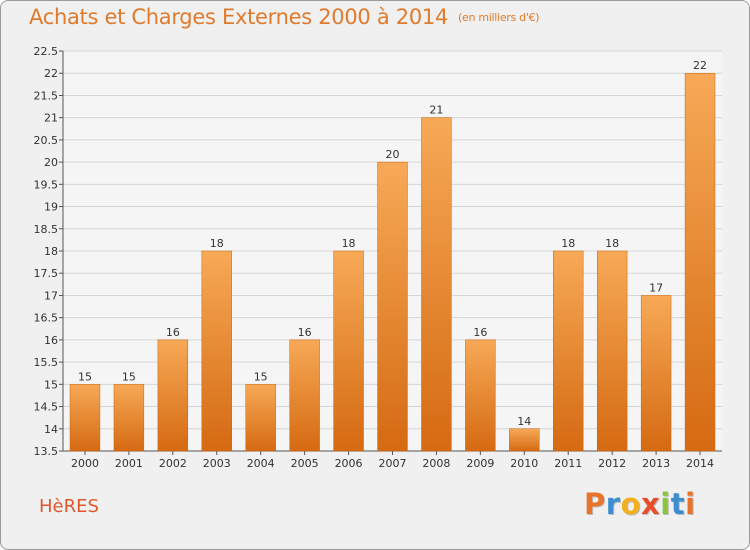 This screenshot has width=750, height=550. I want to click on bar-2011, so click(568, 351).